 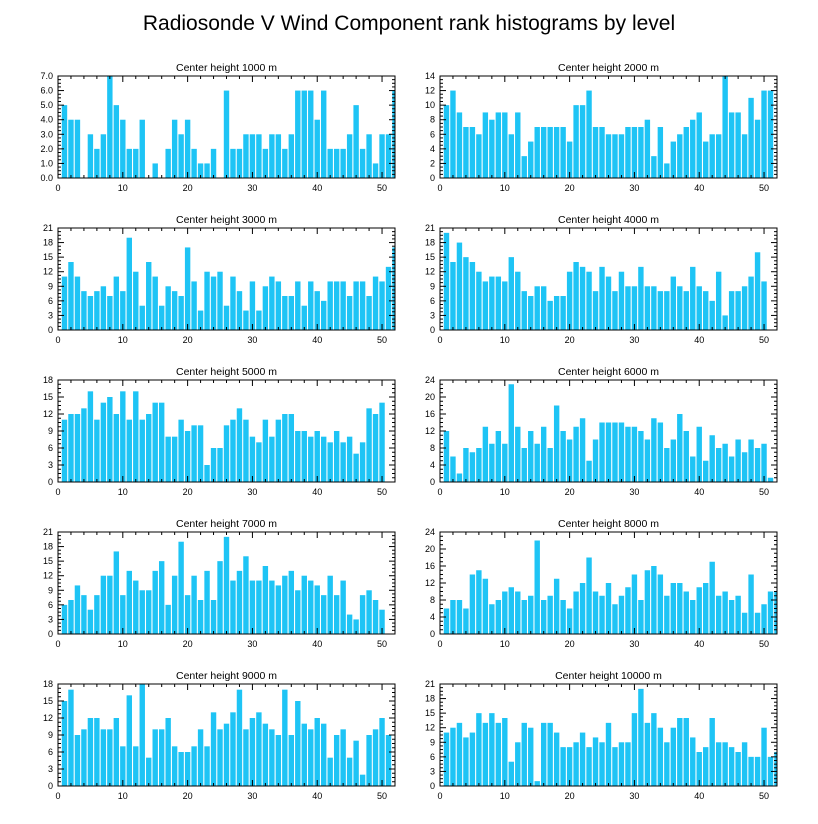 I want to click on y-tick-label: 1.0, so click(x=46, y=163).